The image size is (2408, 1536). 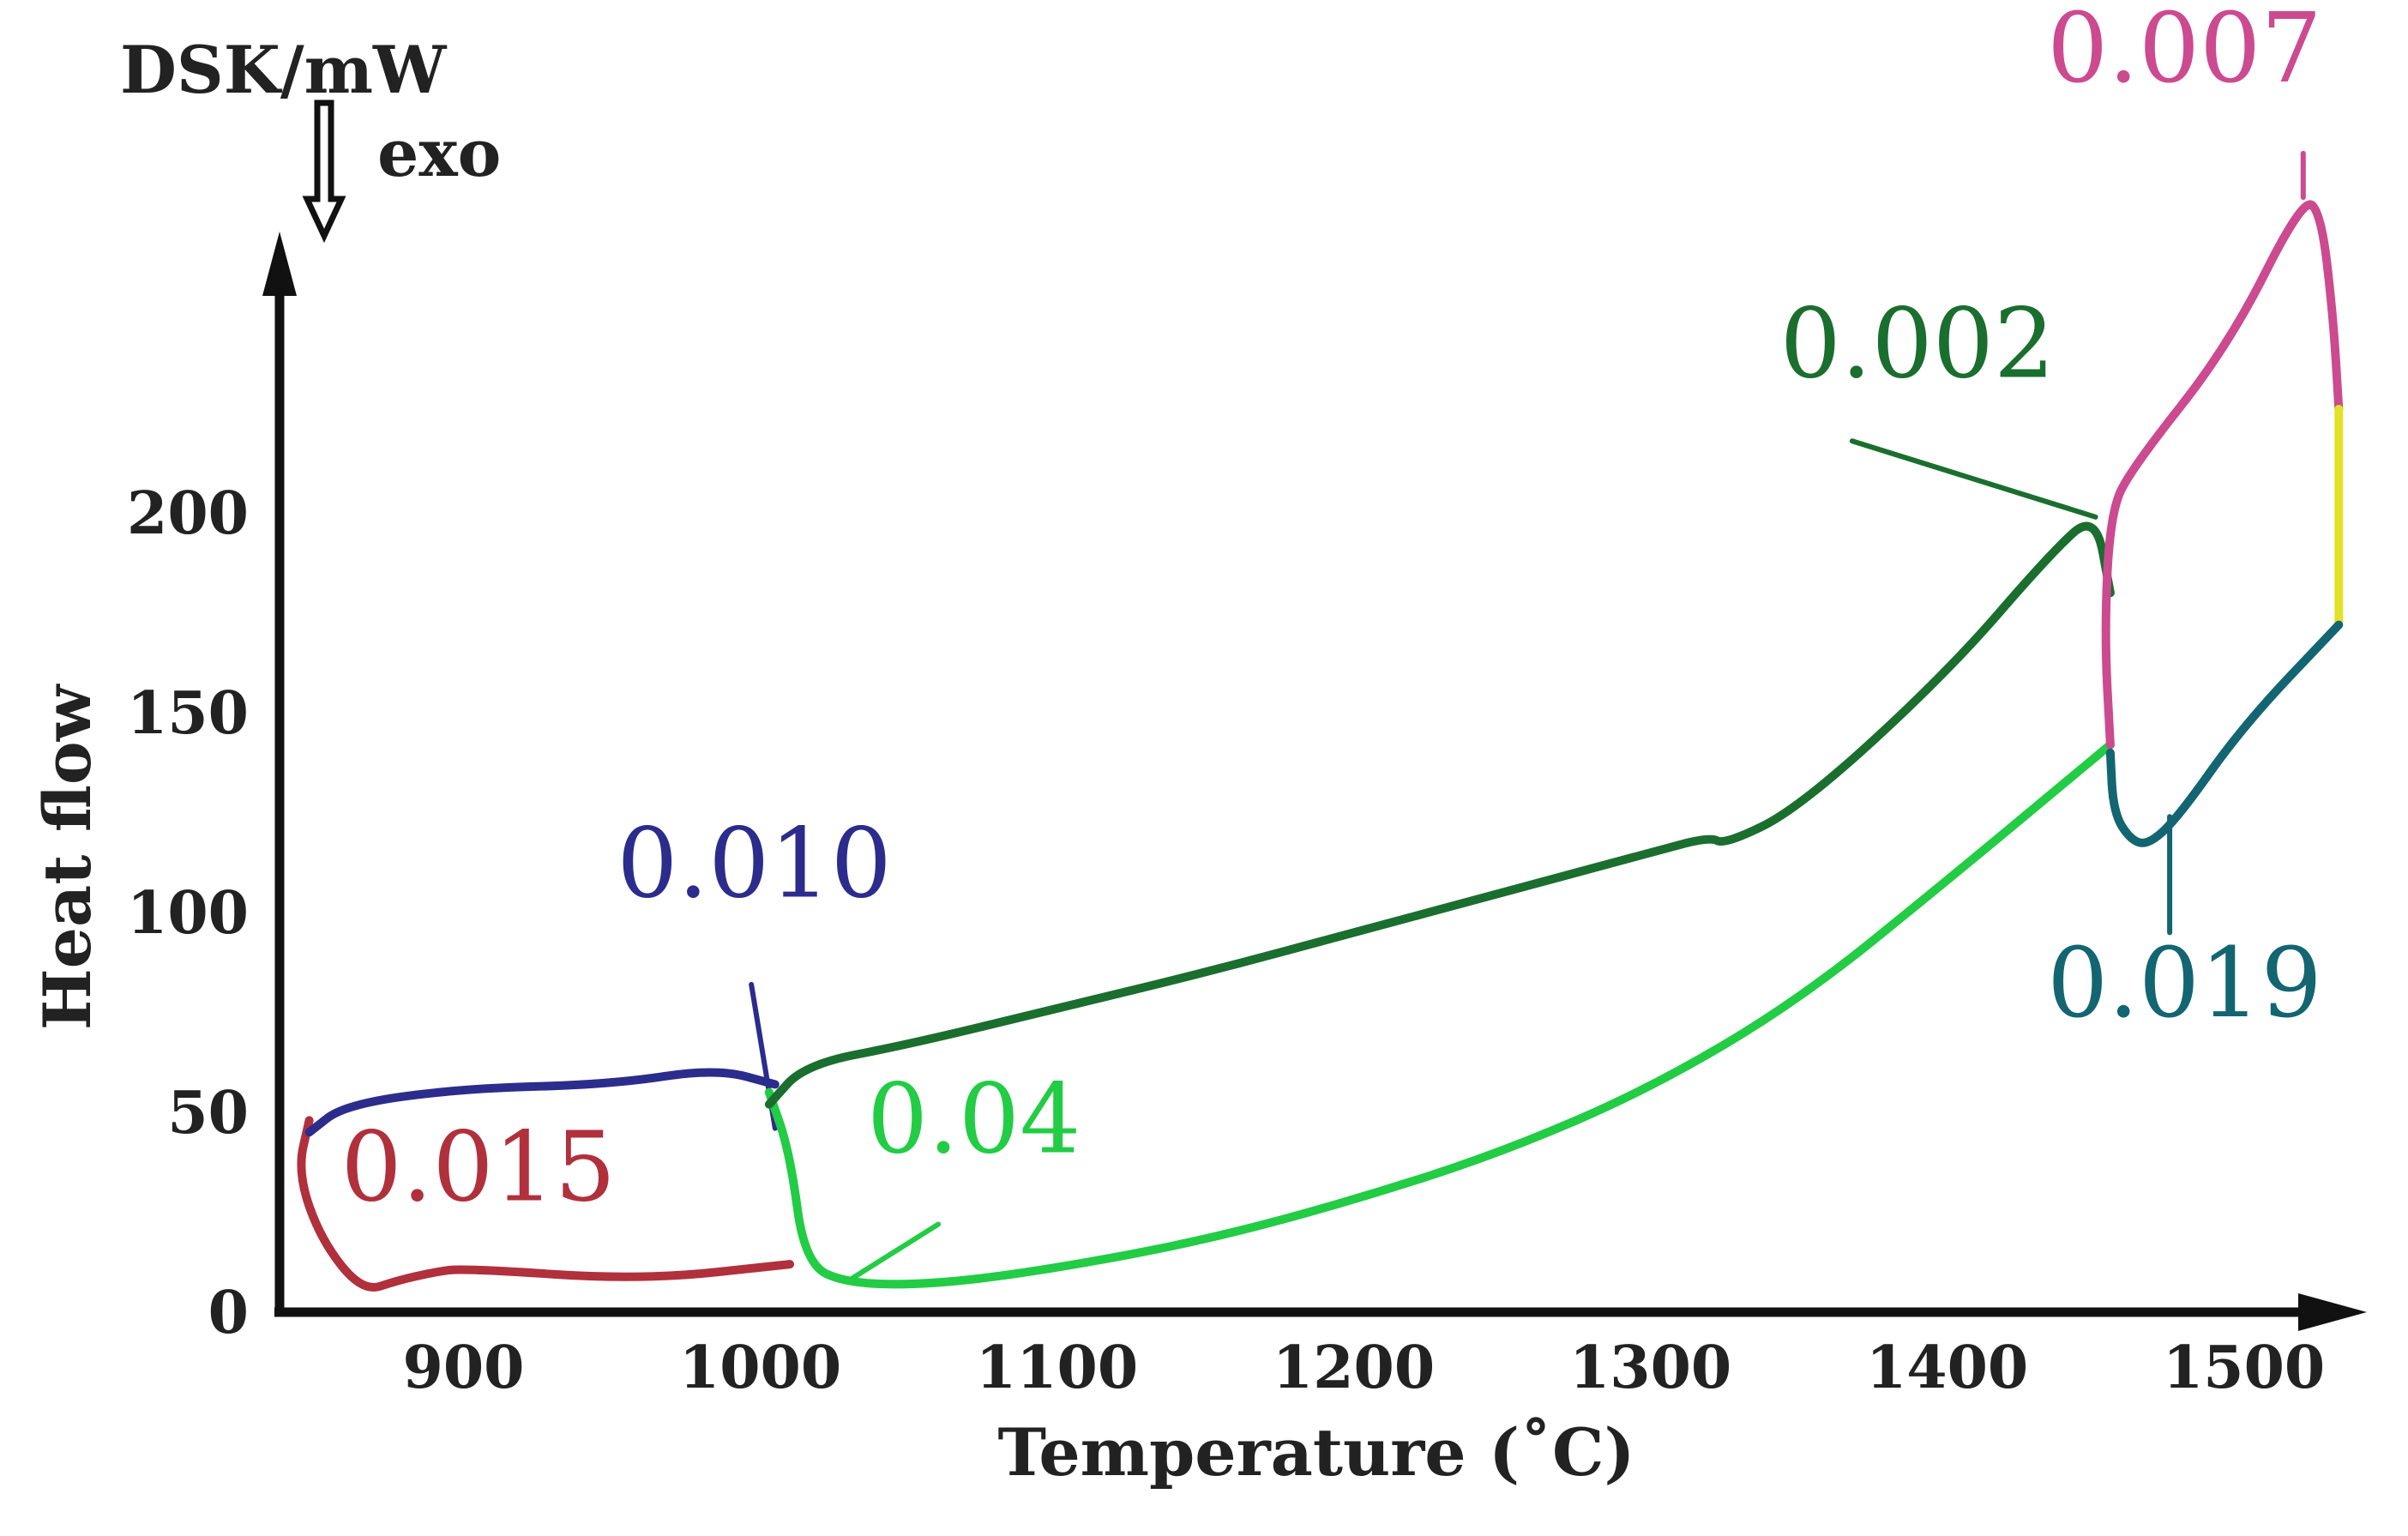 What do you see at coordinates (760, 1368) in the screenshot?
I see `x-tick-label: 1000` at bounding box center [760, 1368].